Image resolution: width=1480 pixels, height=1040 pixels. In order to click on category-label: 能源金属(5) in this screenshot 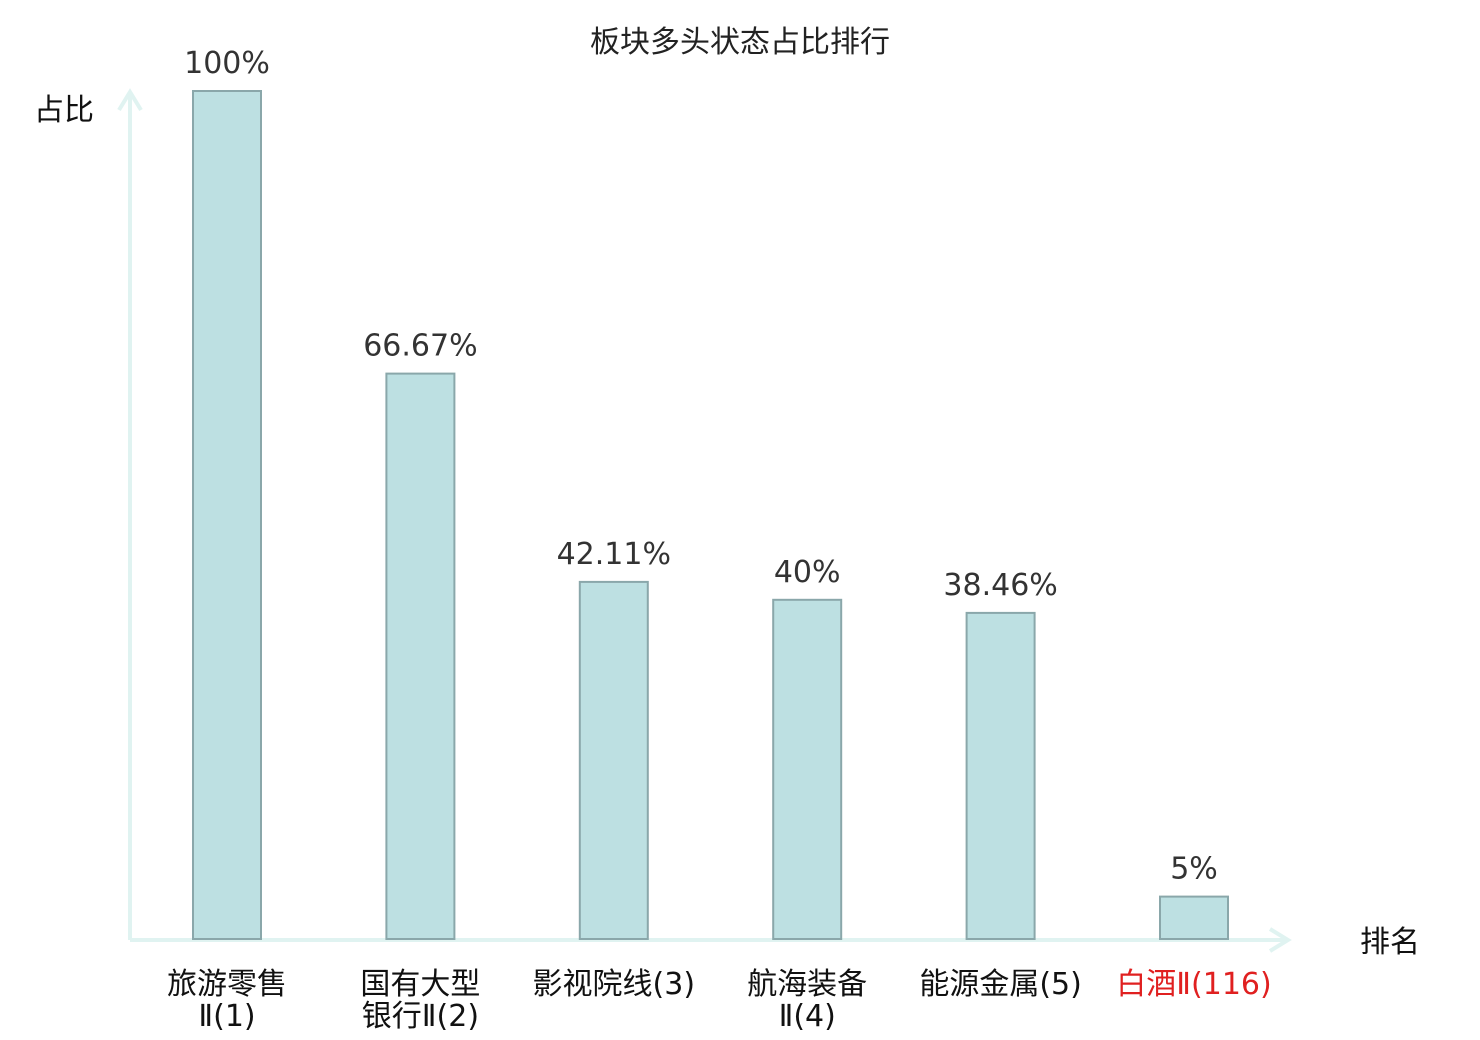, I will do `click(1000, 984)`.